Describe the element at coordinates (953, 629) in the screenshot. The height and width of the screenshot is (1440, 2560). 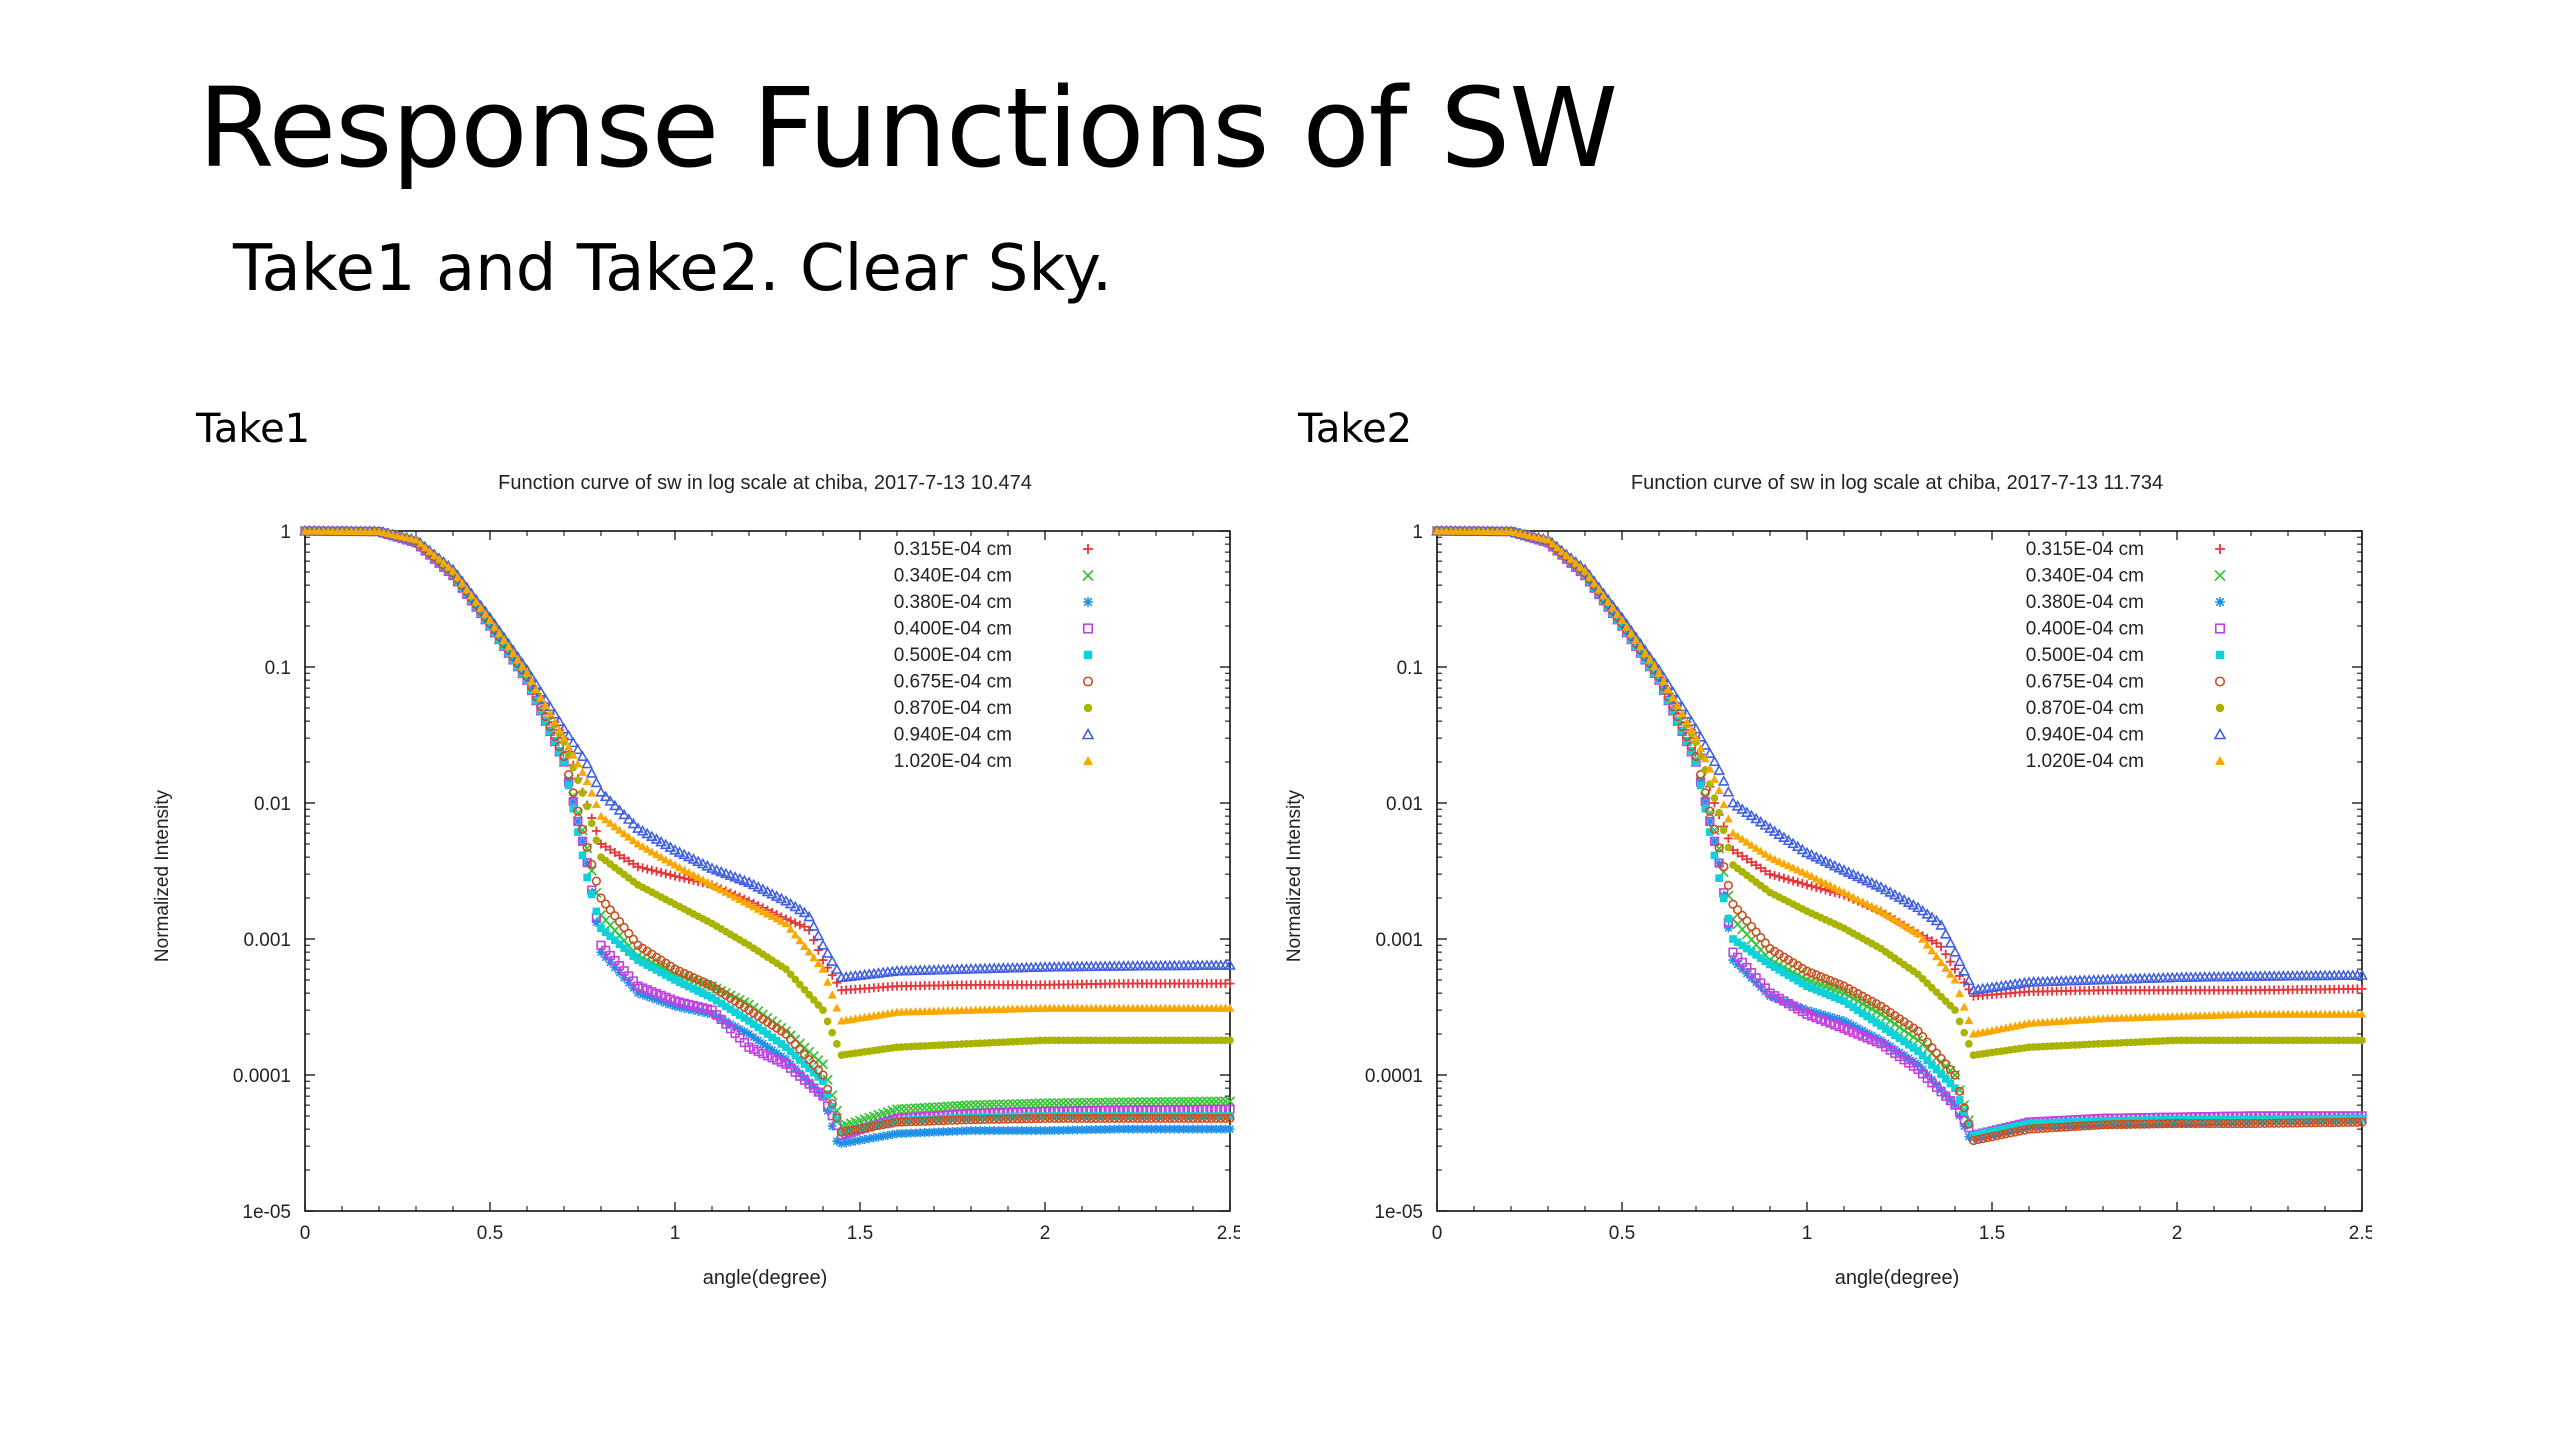
I see `legend-label: 0.400E-04 cm` at that location.